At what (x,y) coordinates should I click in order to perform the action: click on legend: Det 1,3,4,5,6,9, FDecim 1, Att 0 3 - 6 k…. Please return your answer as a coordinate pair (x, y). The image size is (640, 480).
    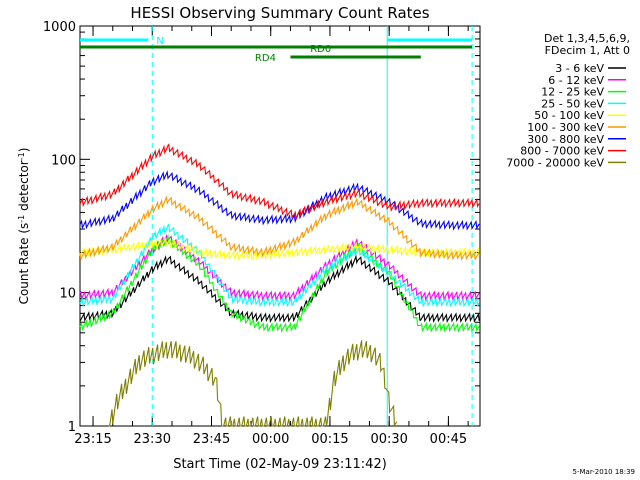
    Looking at the image, I should click on (568, 100).